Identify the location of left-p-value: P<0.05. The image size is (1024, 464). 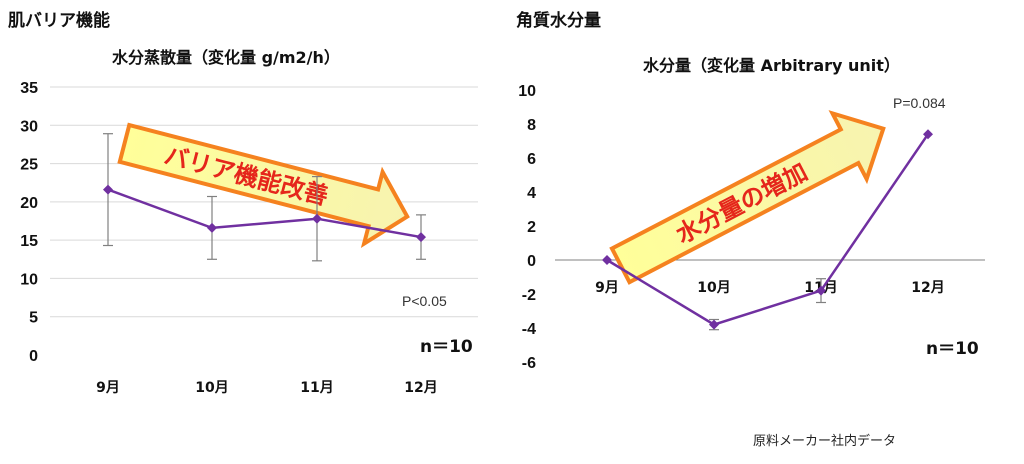
(424, 301).